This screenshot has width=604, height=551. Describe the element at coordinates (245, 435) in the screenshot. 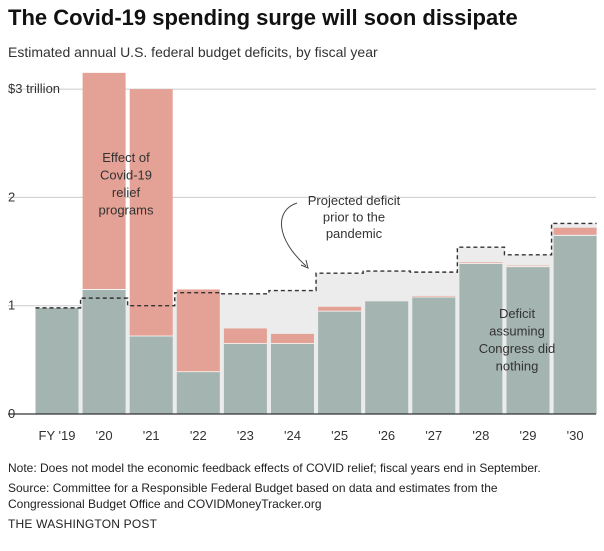

I see `x-tick-label-4: '23` at that location.